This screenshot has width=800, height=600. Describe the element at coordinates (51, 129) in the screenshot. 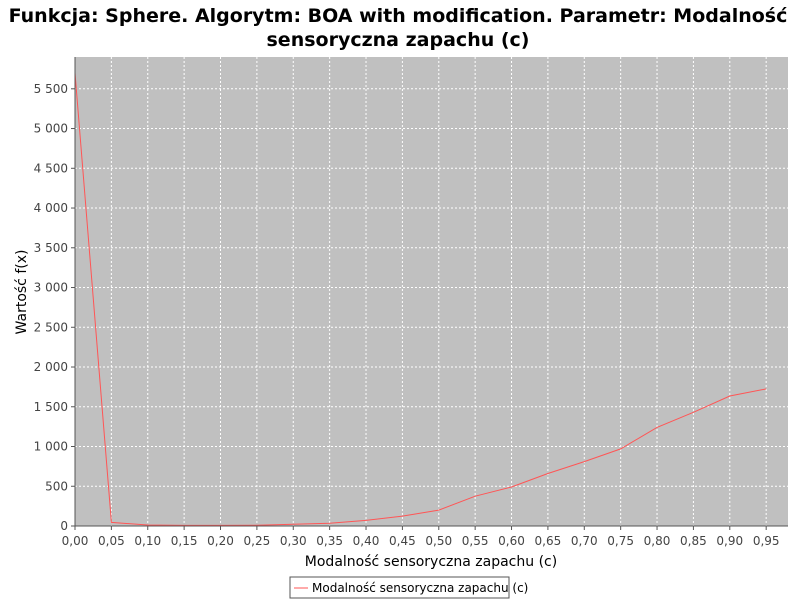

I see `y-tick-label: 5 000` at that location.